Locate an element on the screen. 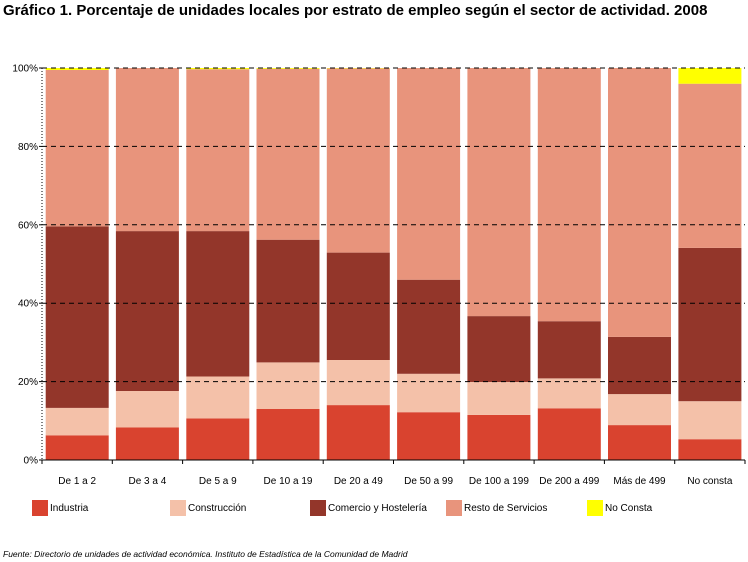 This screenshot has width=748, height=562. x-tick-label: De 1 a 2 is located at coordinates (77, 481).